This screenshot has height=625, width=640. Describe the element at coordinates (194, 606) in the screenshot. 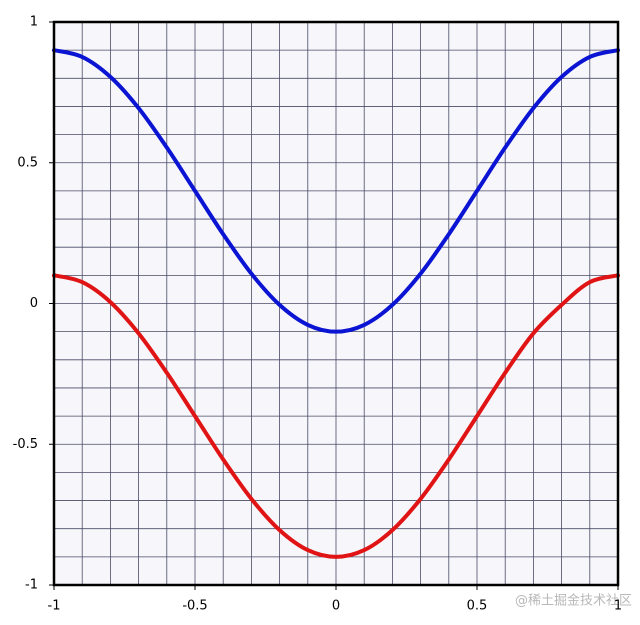

I see `x-tick-label: -0.5` at that location.